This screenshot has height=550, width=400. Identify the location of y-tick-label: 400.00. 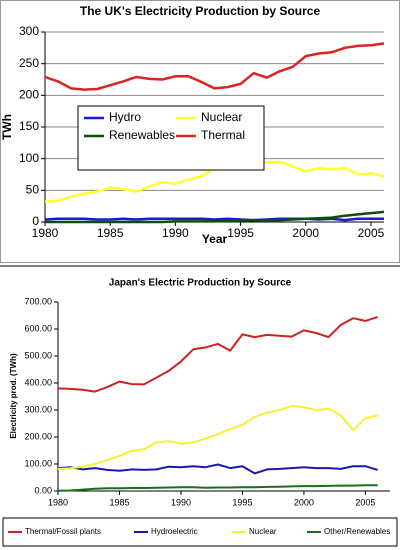
(38, 382).